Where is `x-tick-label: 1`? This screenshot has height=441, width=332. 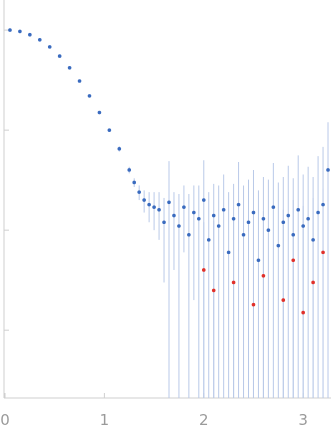
x-tick-label: 1 is located at coordinates (105, 420).